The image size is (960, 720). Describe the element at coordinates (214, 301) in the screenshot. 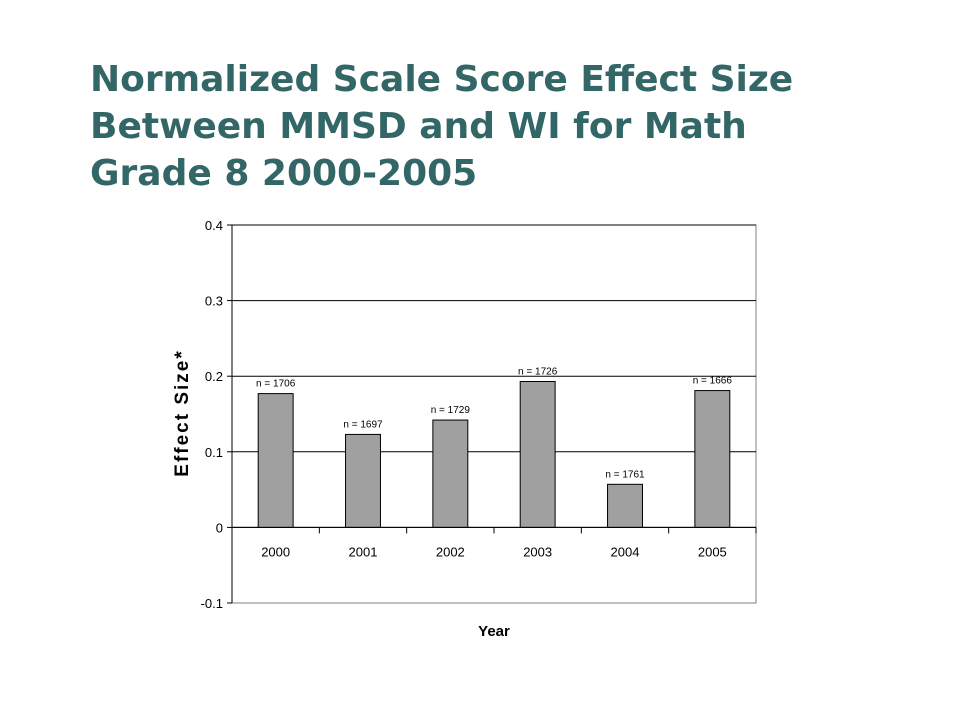

I see `y-tick-label: 0.3` at that location.